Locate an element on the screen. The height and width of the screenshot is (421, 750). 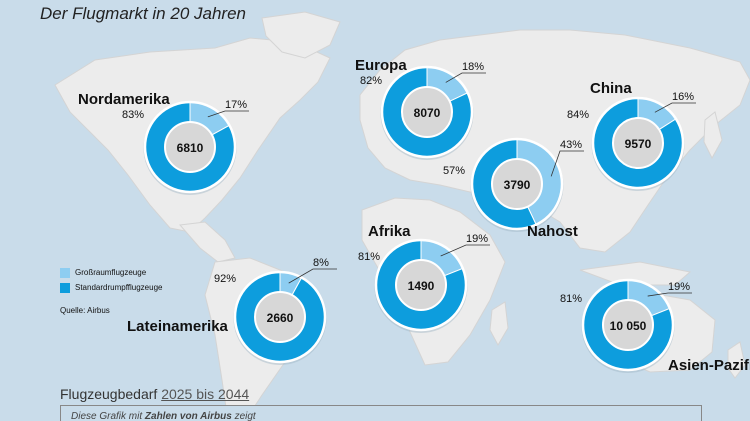
donut-rim-lateinamerika is located at coordinates (280, 317).